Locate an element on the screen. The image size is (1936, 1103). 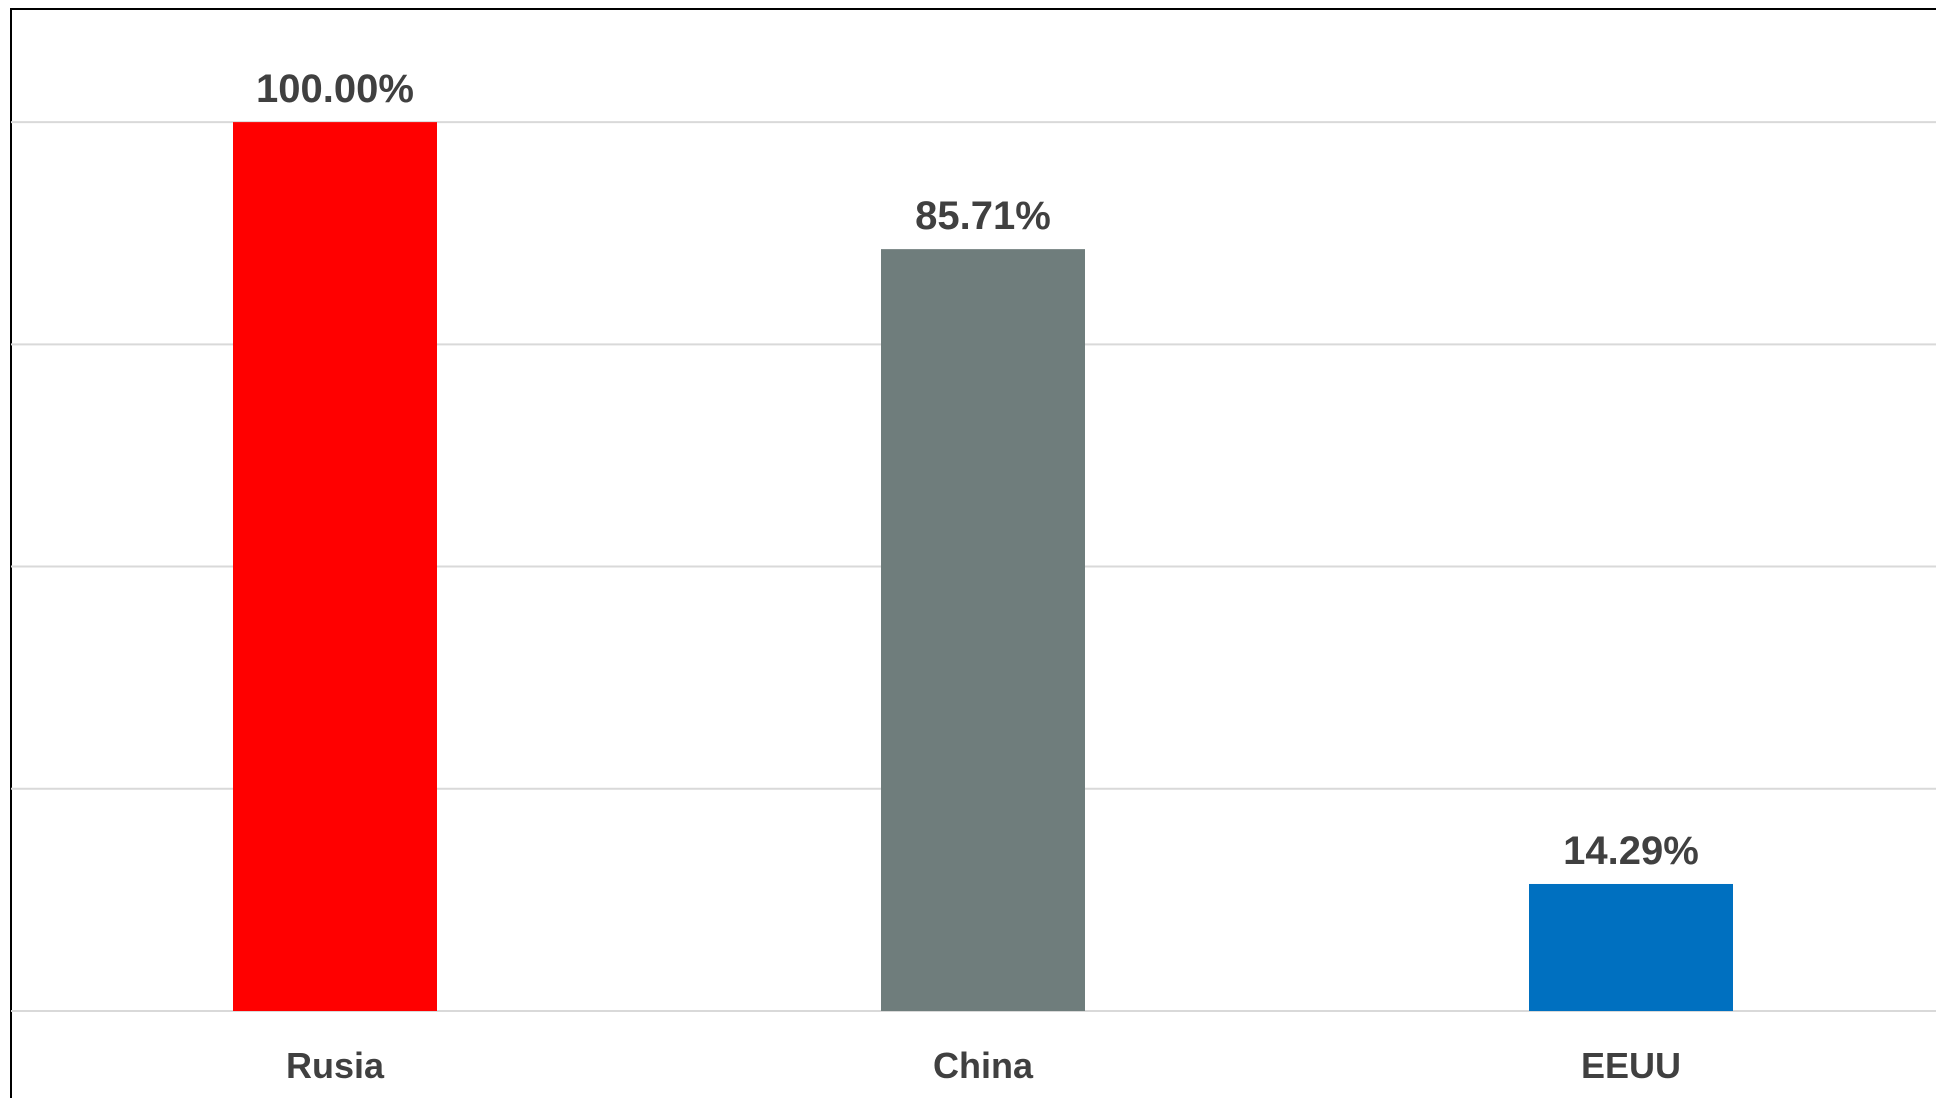
bar-eeuu is located at coordinates (1631, 947).